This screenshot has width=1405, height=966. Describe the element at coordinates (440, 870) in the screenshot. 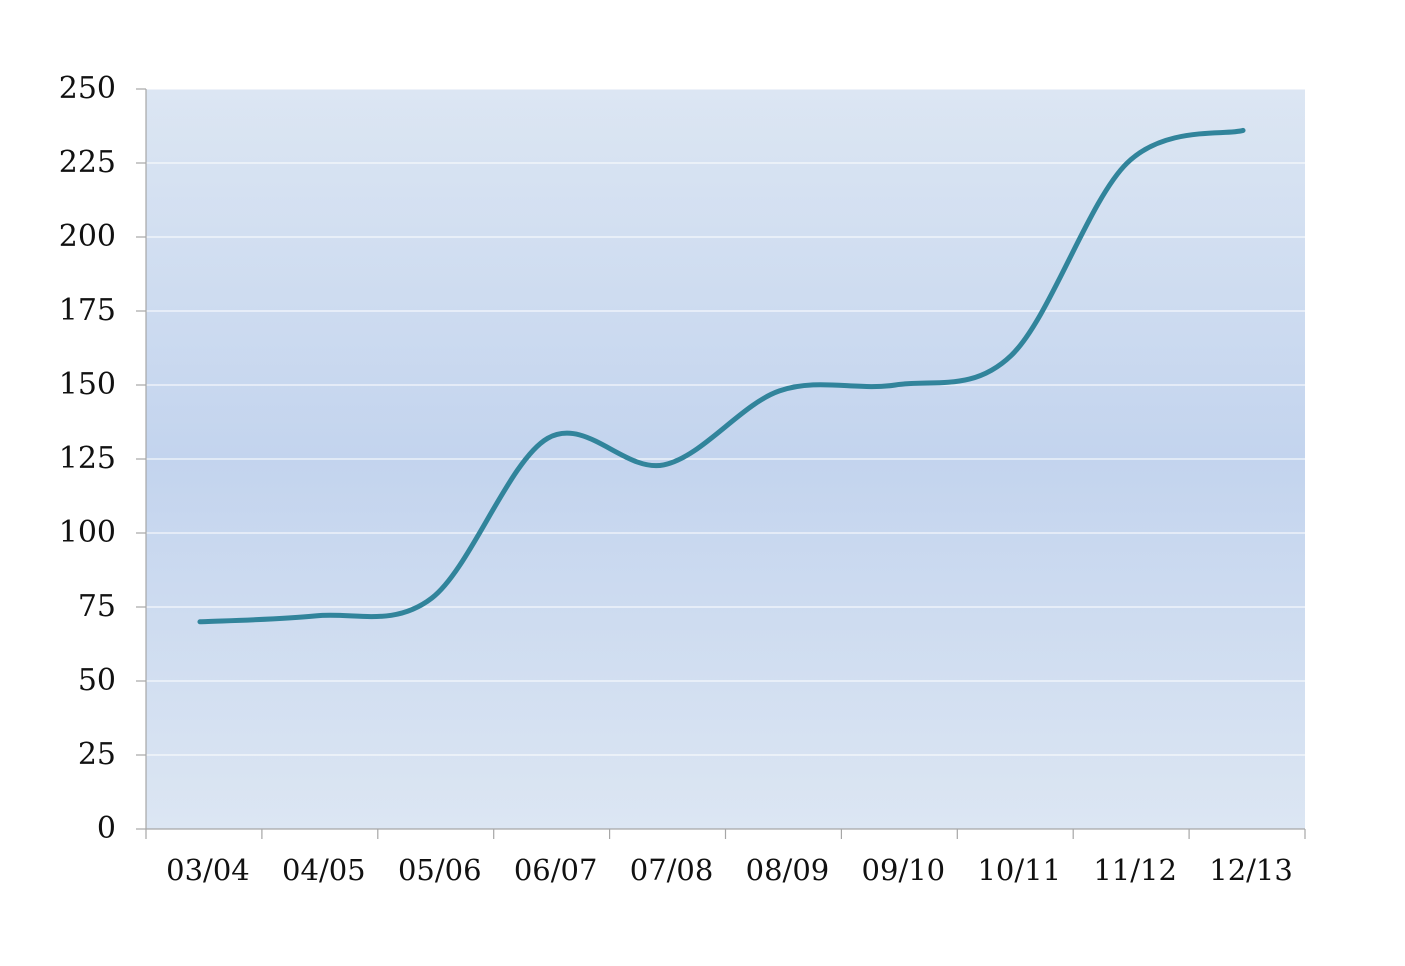

I see `x-tick-label: 05/06` at that location.